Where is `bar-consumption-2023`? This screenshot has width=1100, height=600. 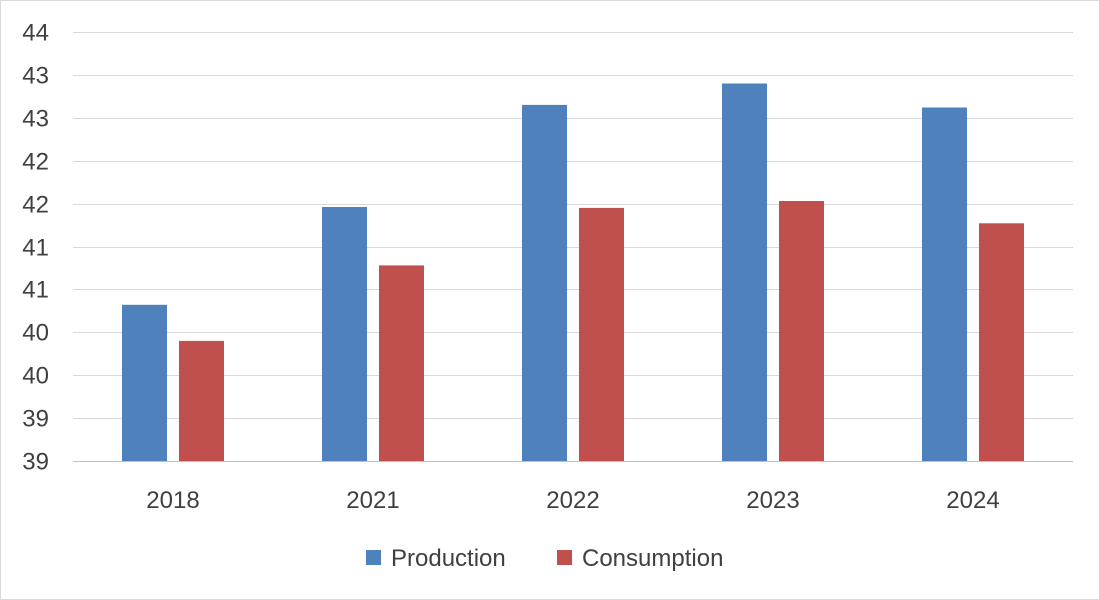
bar-consumption-2023 is located at coordinates (801, 331).